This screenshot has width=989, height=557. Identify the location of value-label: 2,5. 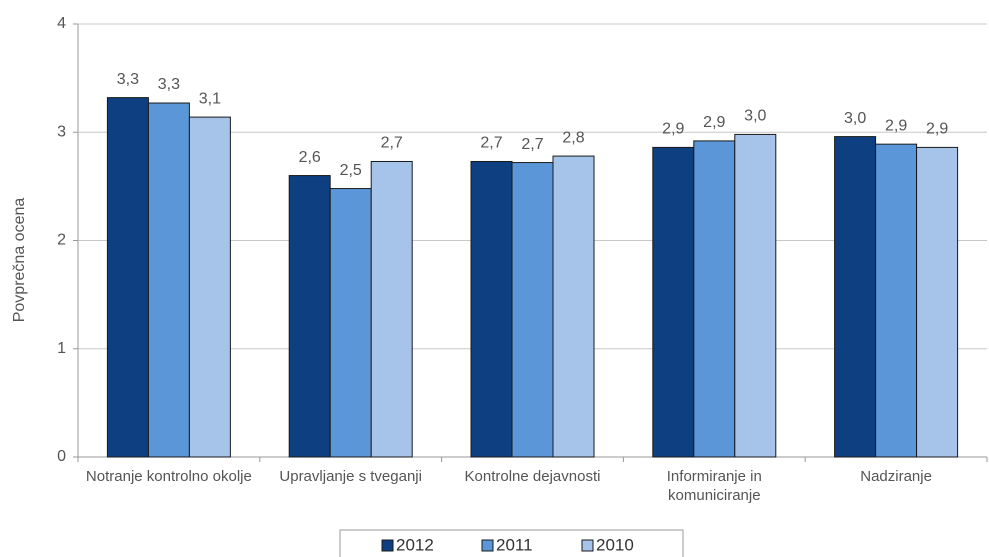
(351, 170).